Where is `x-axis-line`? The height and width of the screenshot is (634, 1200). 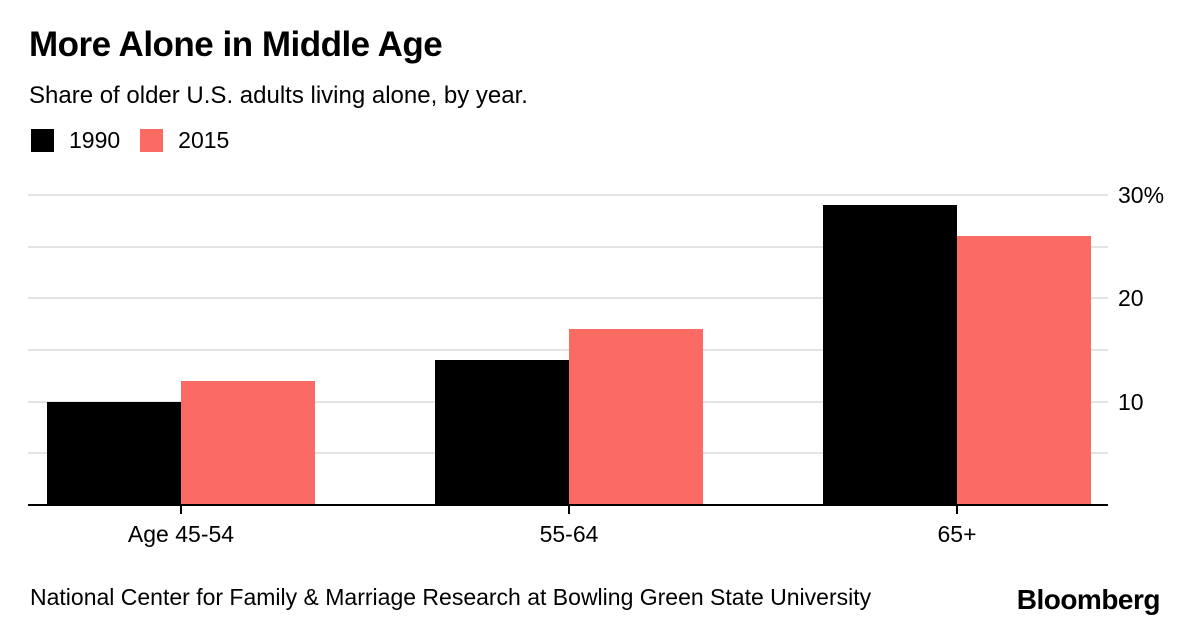
x-axis-line is located at coordinates (568, 505).